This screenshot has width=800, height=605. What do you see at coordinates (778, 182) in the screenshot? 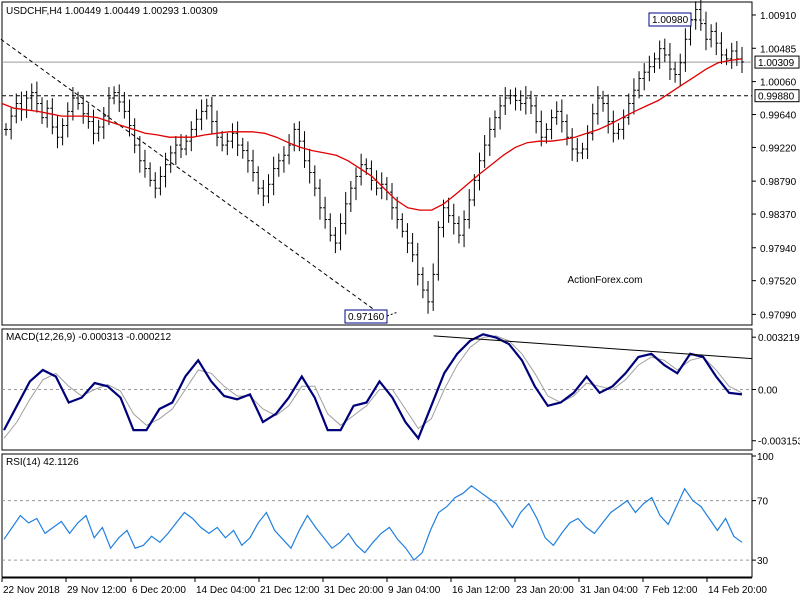
I see `price-ytick-label-5: 0.98790` at bounding box center [778, 182].